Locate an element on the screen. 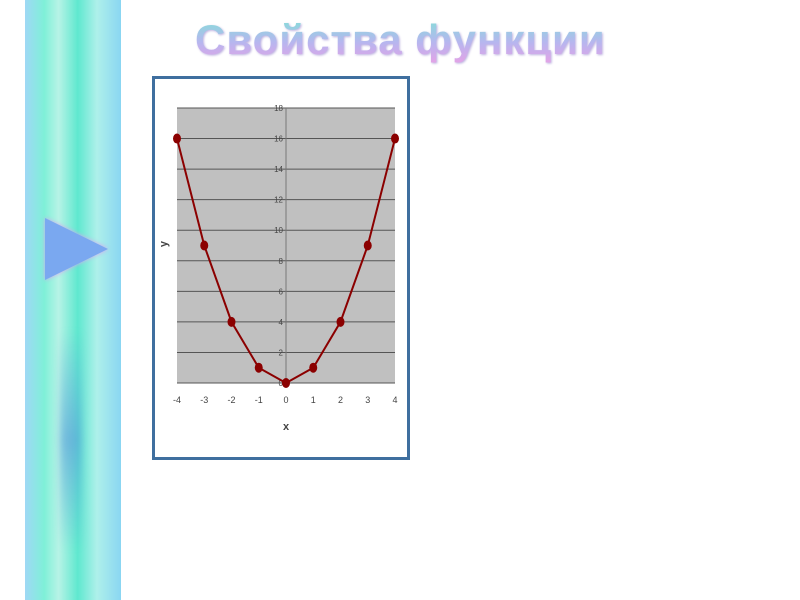  x-tick-label: -3 is located at coordinates (204, 400).